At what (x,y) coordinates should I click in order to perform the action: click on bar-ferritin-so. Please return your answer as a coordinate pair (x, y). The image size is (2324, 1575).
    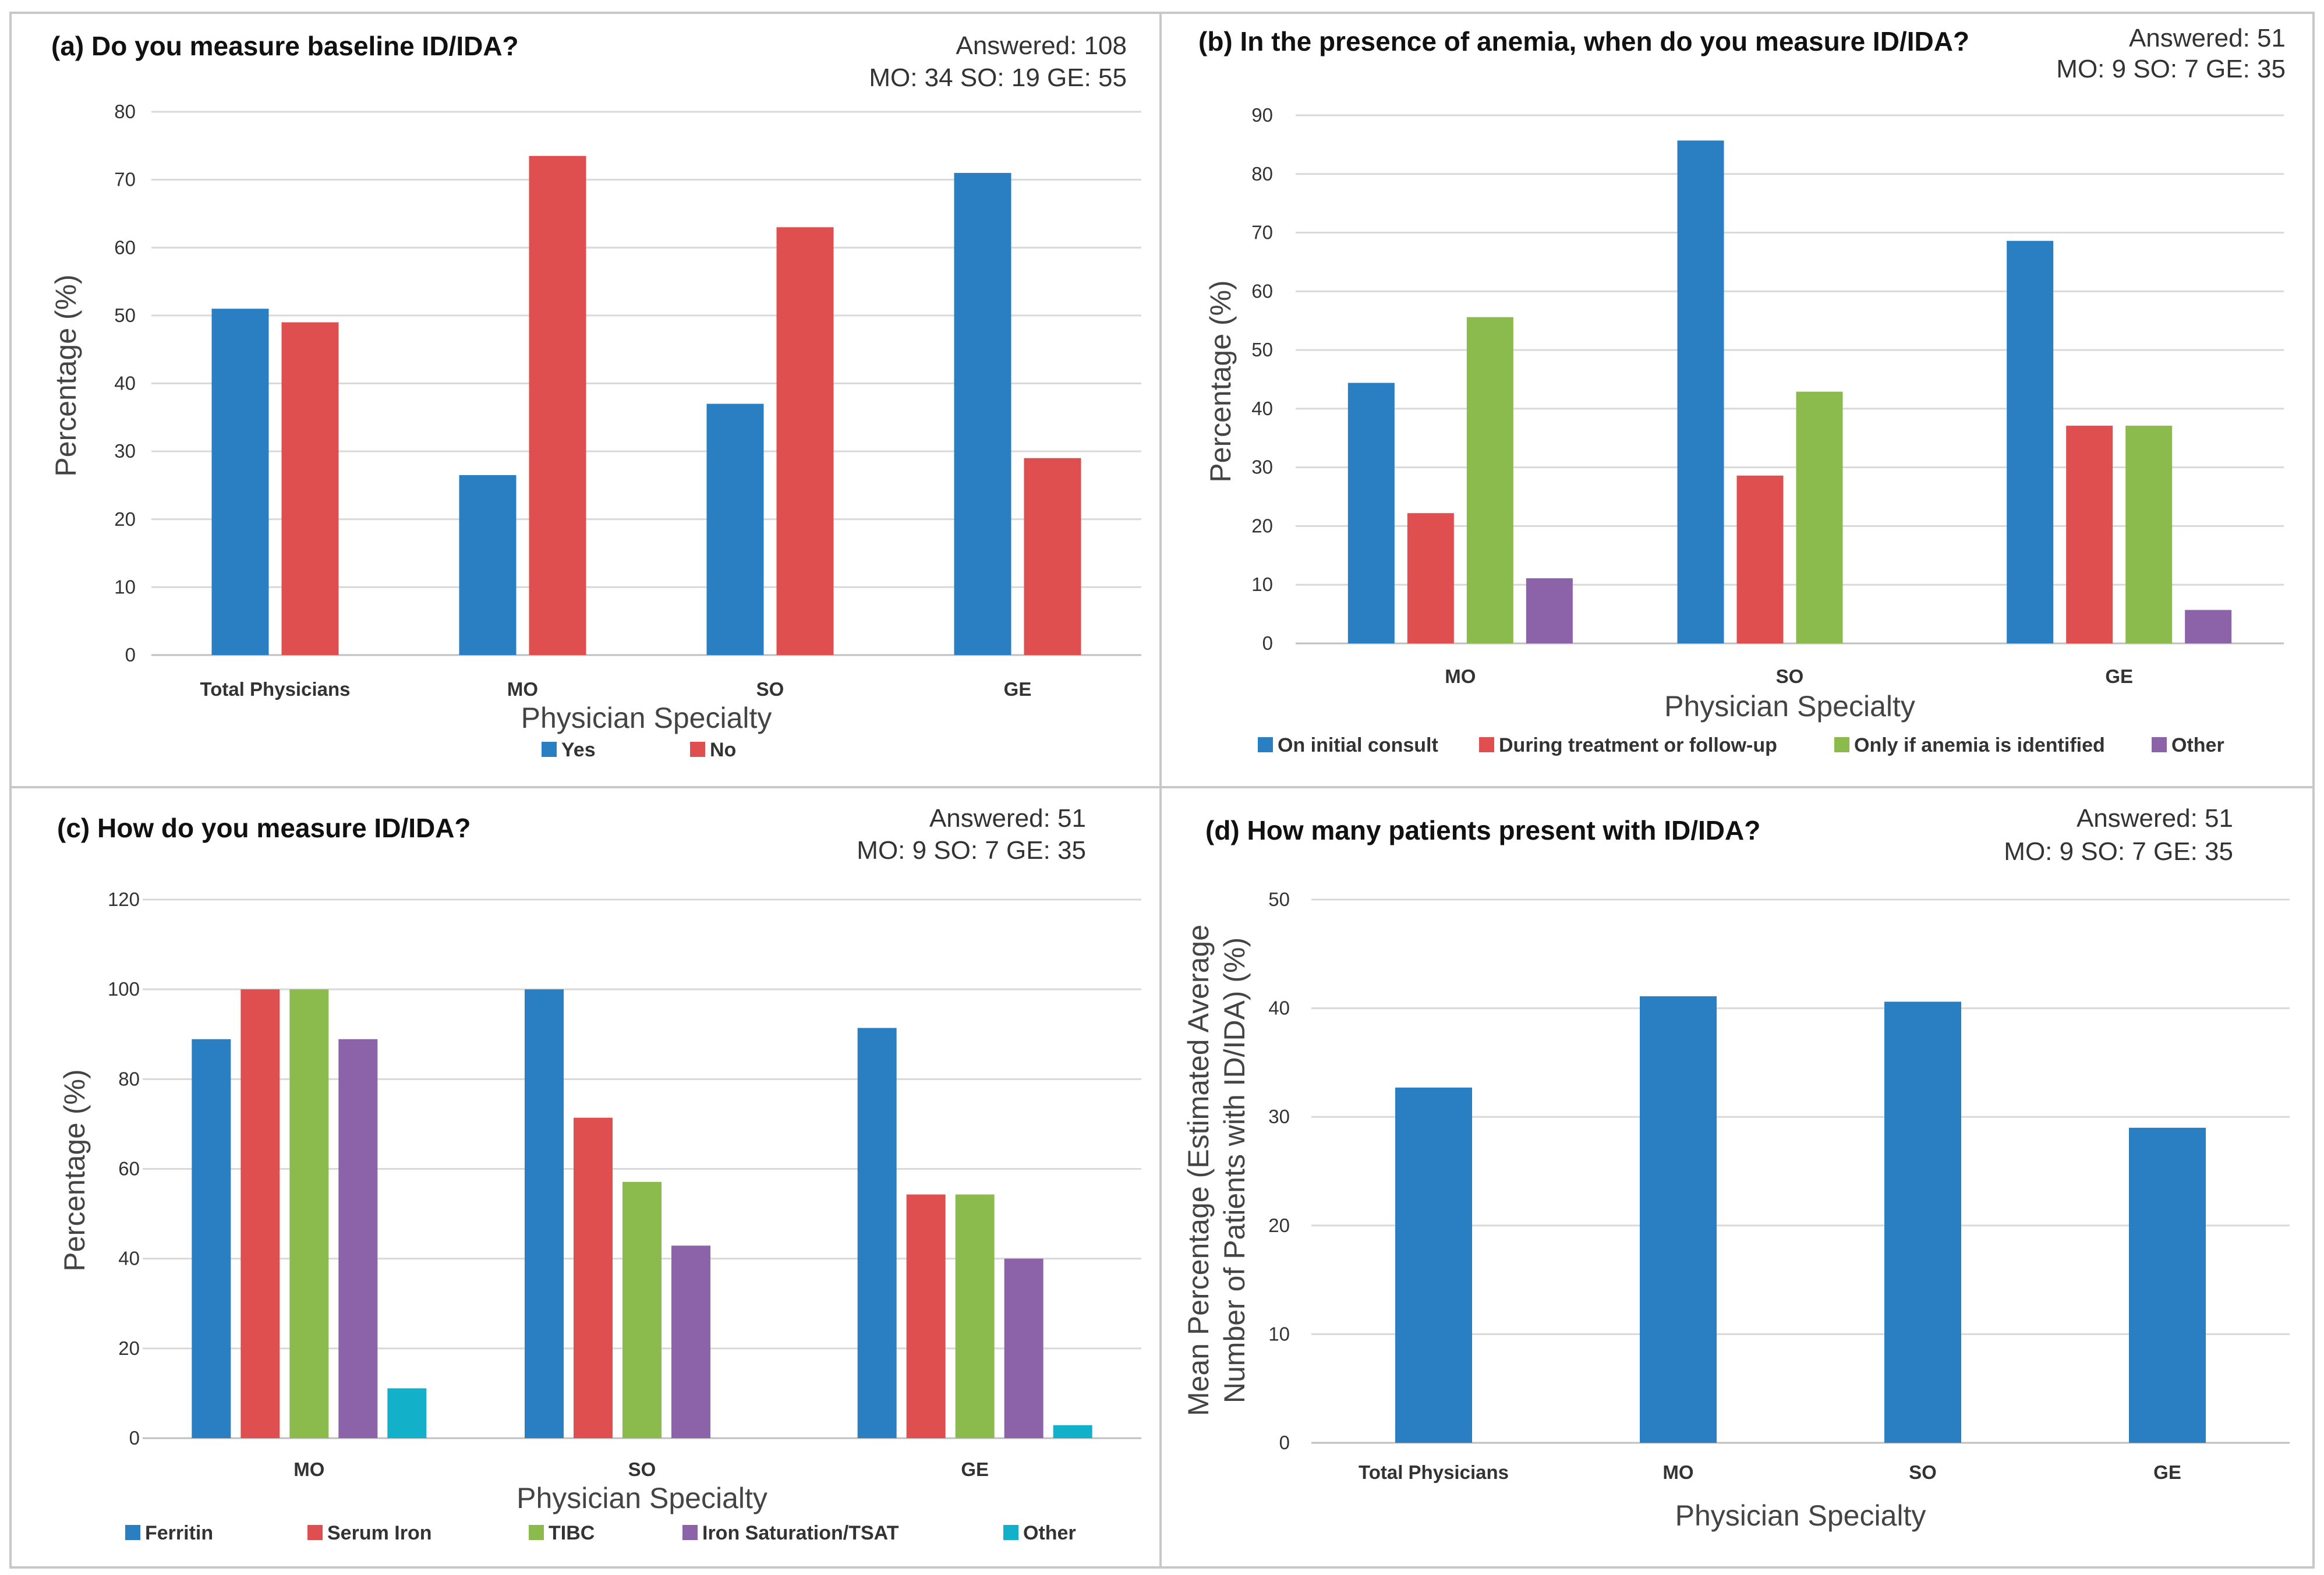
    Looking at the image, I should click on (544, 1213).